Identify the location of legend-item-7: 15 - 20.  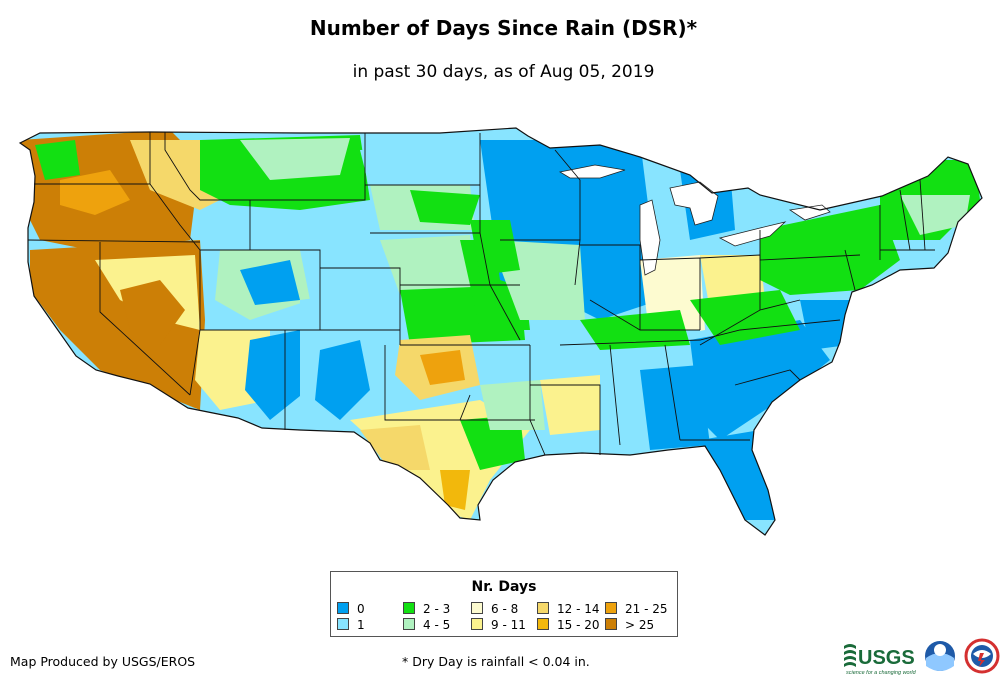
(568, 625).